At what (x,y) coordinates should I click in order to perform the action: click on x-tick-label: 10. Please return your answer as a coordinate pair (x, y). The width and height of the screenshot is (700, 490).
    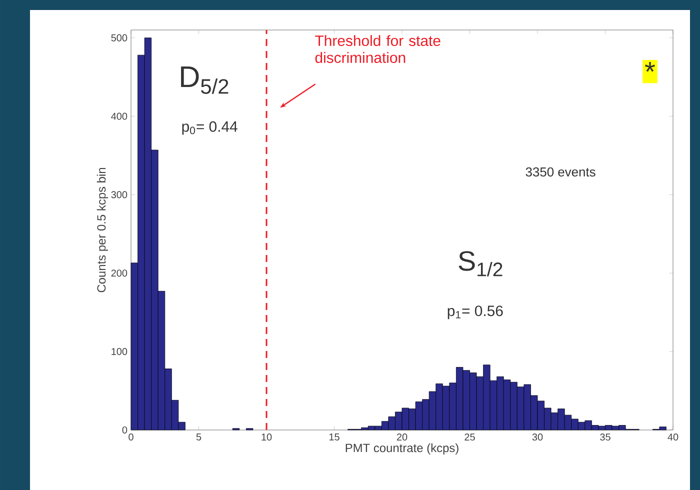
    Looking at the image, I should click on (267, 437).